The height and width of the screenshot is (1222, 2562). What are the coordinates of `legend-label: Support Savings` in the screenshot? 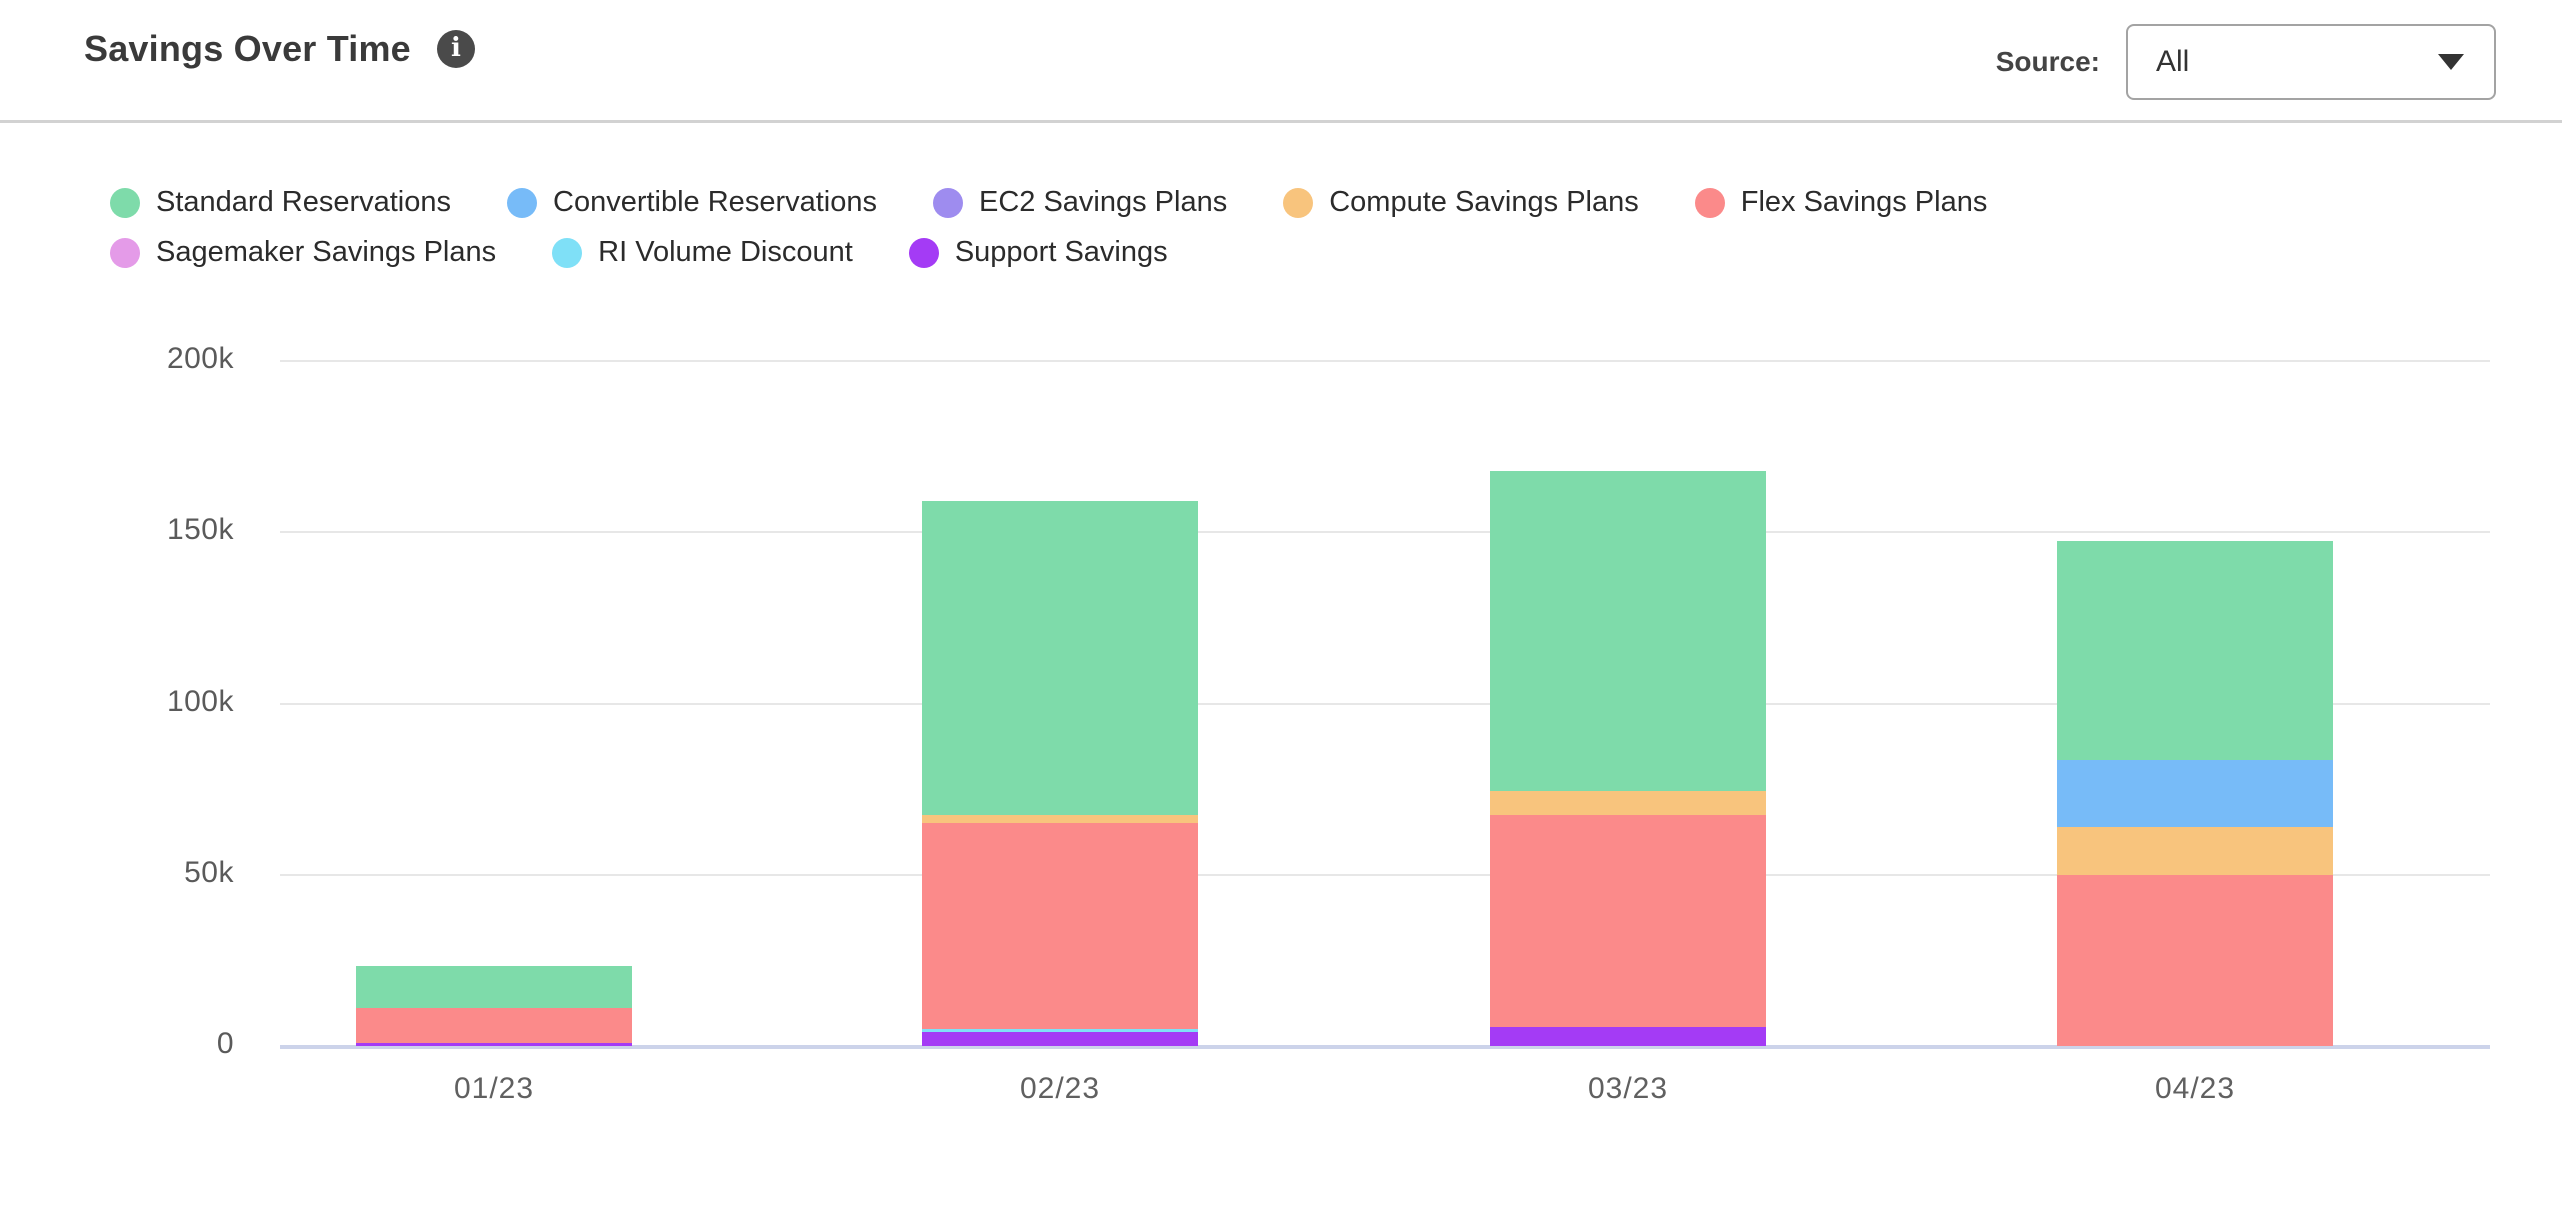 It's located at (1061, 252).